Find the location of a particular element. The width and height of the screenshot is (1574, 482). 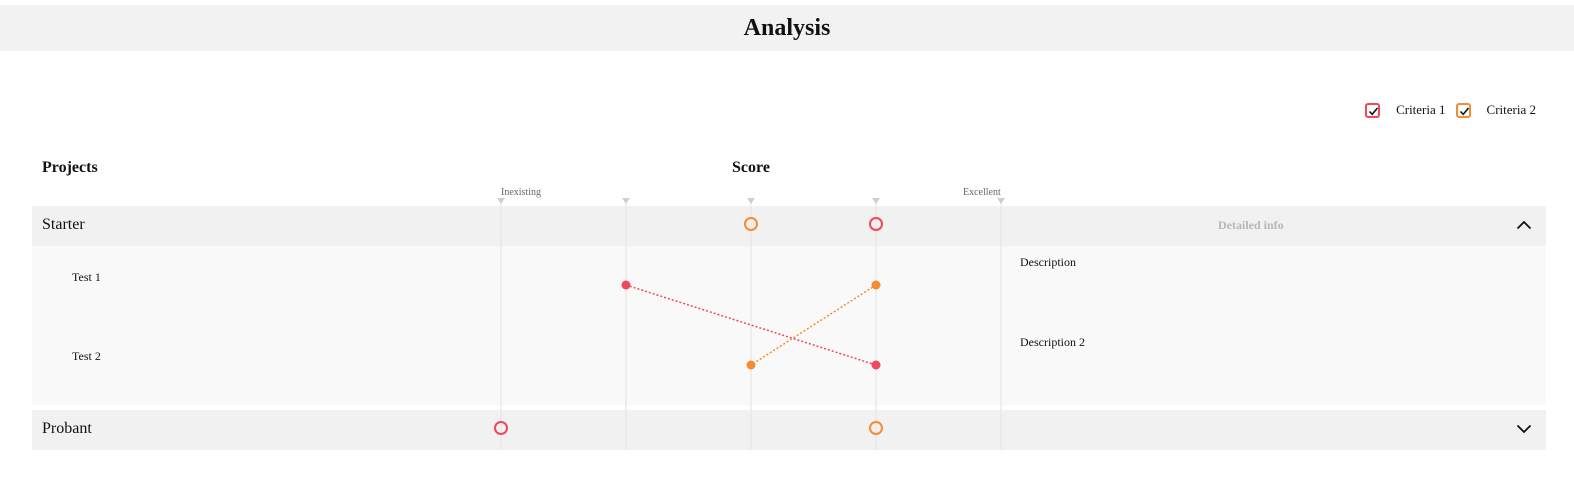

criteria-1-label: Criteria 1 is located at coordinates (1421, 109).